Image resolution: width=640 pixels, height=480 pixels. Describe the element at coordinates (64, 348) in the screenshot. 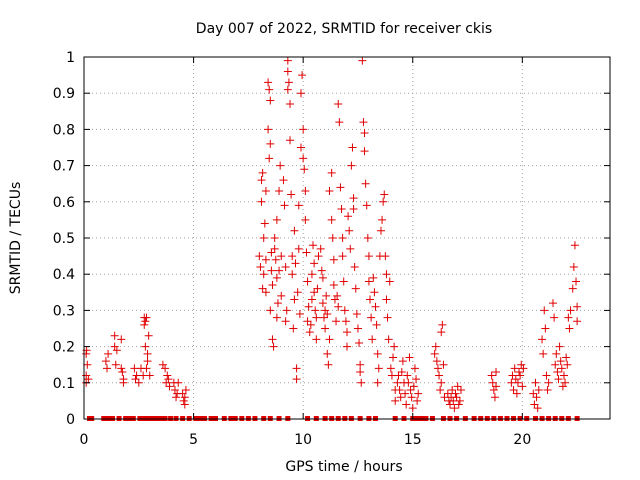

I see `y-tick-label: 0.2` at that location.